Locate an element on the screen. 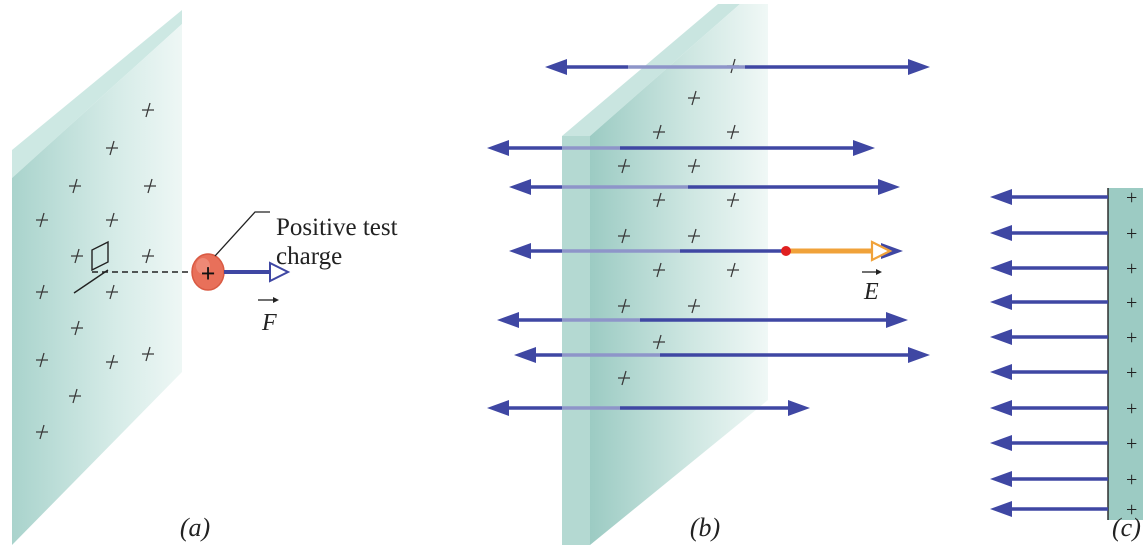 The height and width of the screenshot is (549, 1143). plate-c-charges: + + + + + + + + + + is located at coordinates (1131, 354).